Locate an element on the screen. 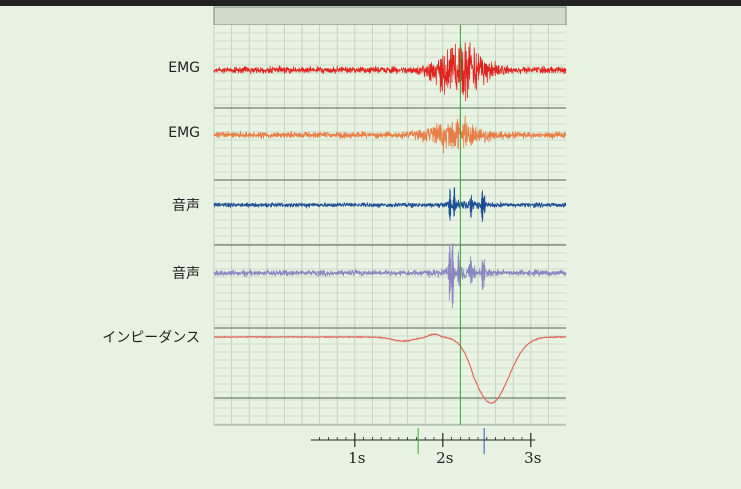 The width and height of the screenshot is (741, 489). x-tick-label-2: 2s is located at coordinates (444, 458).